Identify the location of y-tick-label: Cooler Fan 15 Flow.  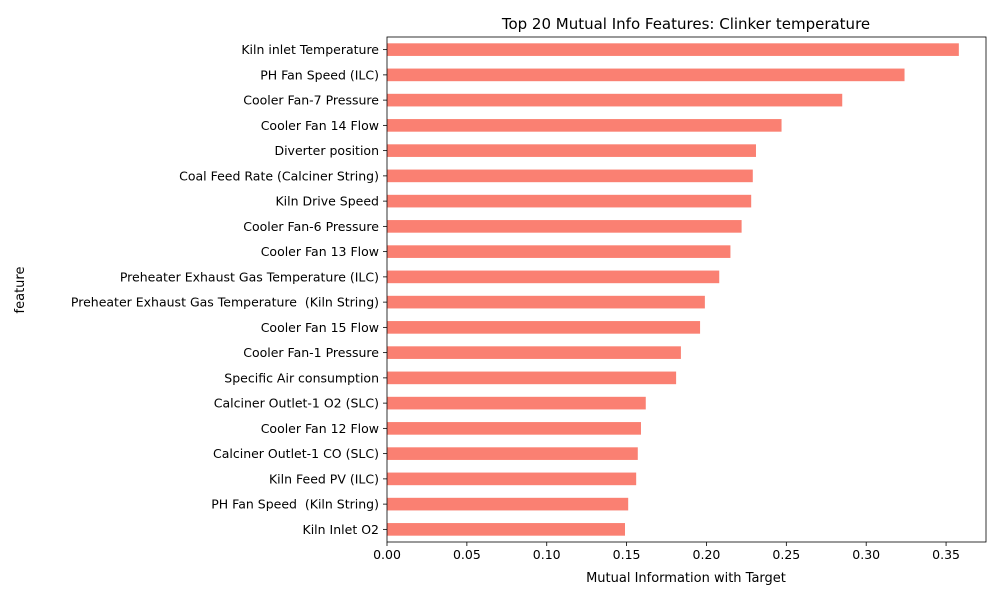
(320, 327).